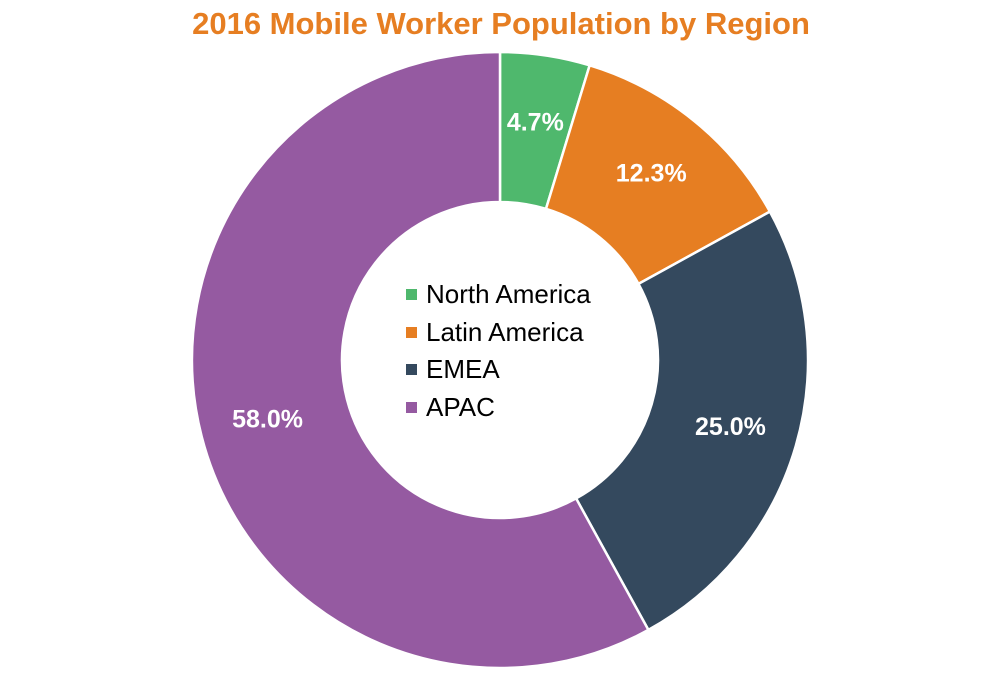 The height and width of the screenshot is (674, 1002). I want to click on slice-latin-america, so click(658, 174).